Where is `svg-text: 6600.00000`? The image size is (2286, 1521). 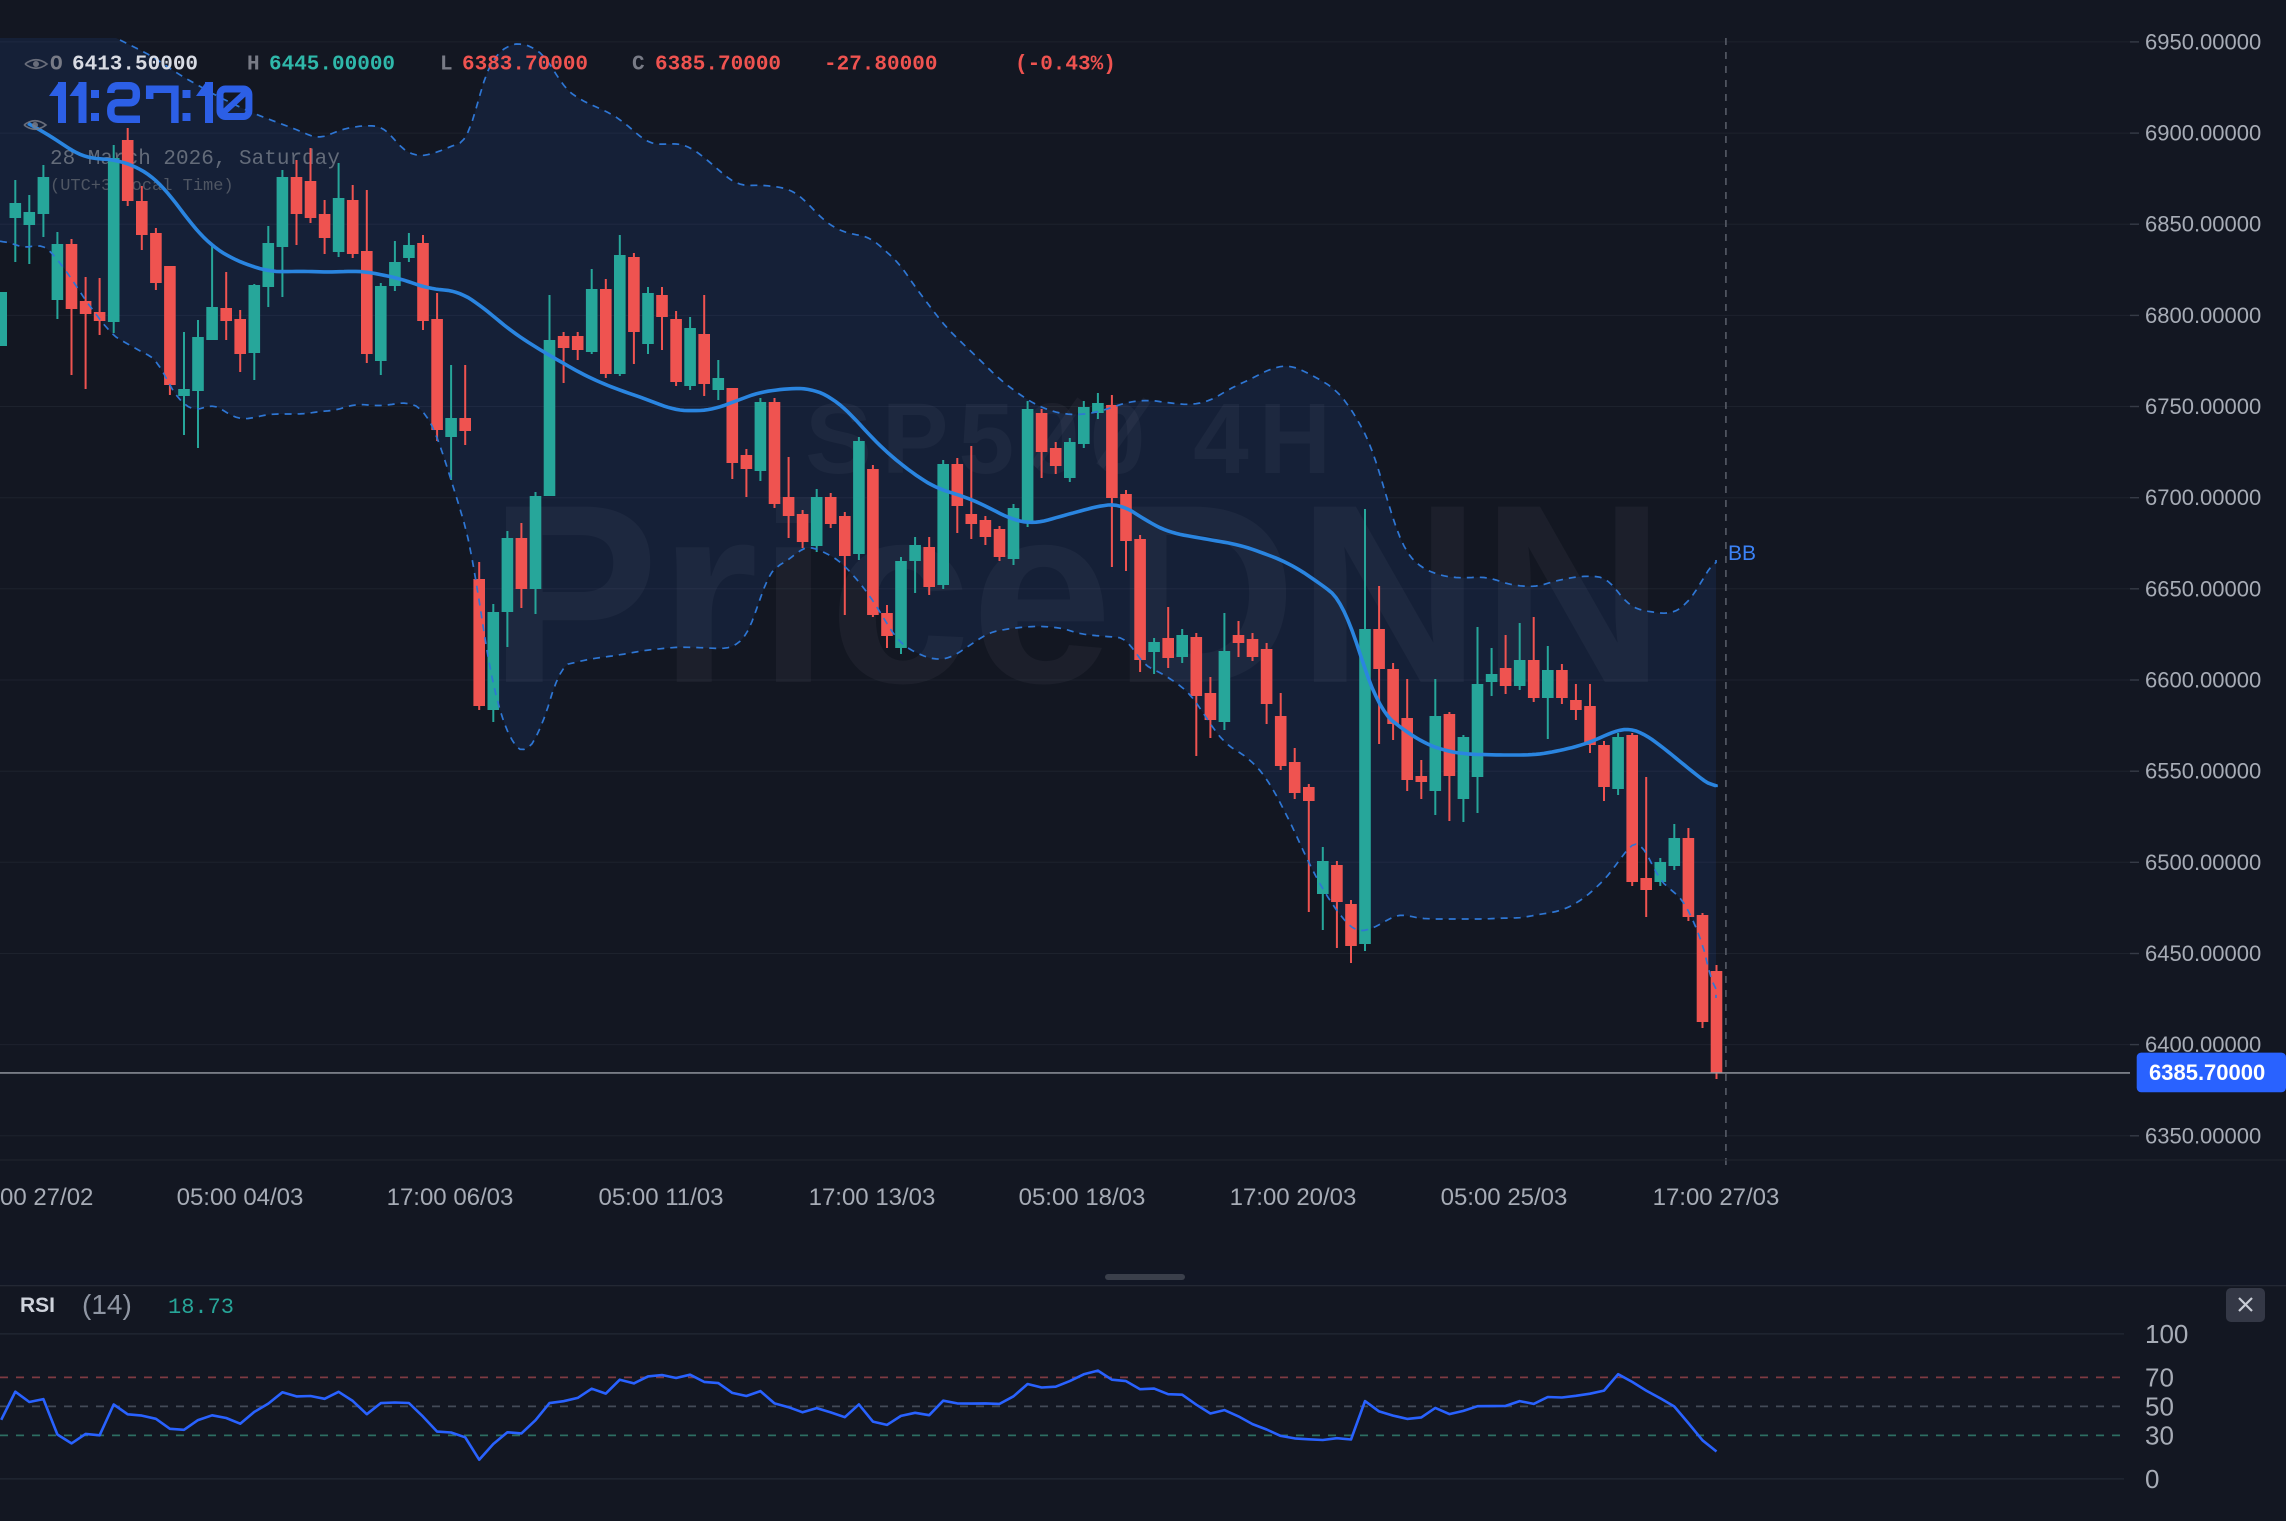
svg-text: 6600.00000 is located at coordinates (2203, 680).